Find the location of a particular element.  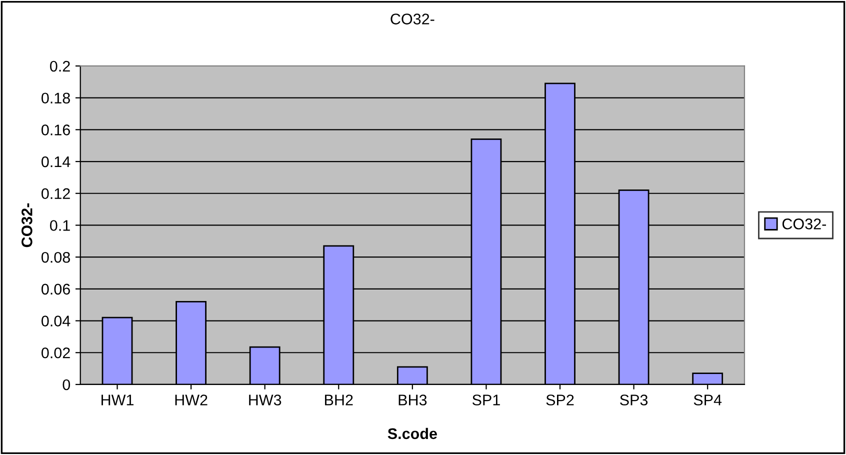

y-axis-title: CO32- is located at coordinates (27, 225).